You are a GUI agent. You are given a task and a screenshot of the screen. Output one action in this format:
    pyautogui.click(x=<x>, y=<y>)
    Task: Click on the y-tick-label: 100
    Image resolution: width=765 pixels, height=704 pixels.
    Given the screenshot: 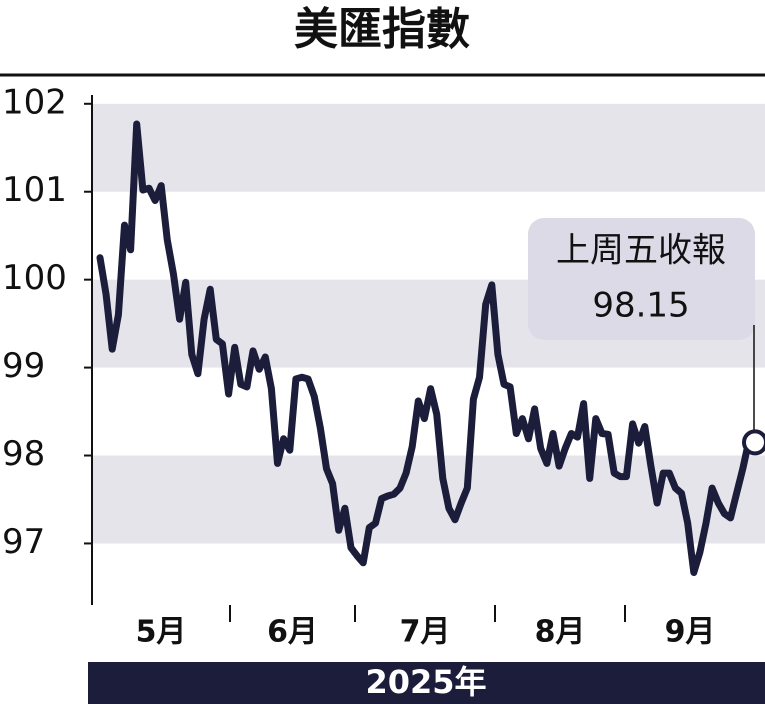 What is the action you would take?
    pyautogui.click(x=34, y=278)
    